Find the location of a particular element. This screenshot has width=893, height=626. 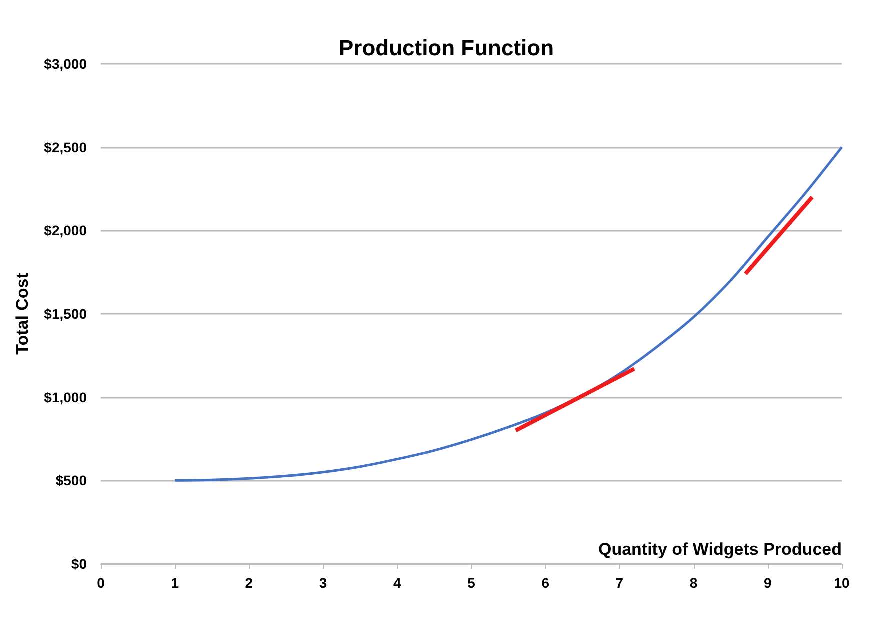

y-tick-label: $3,000 is located at coordinates (66, 64).